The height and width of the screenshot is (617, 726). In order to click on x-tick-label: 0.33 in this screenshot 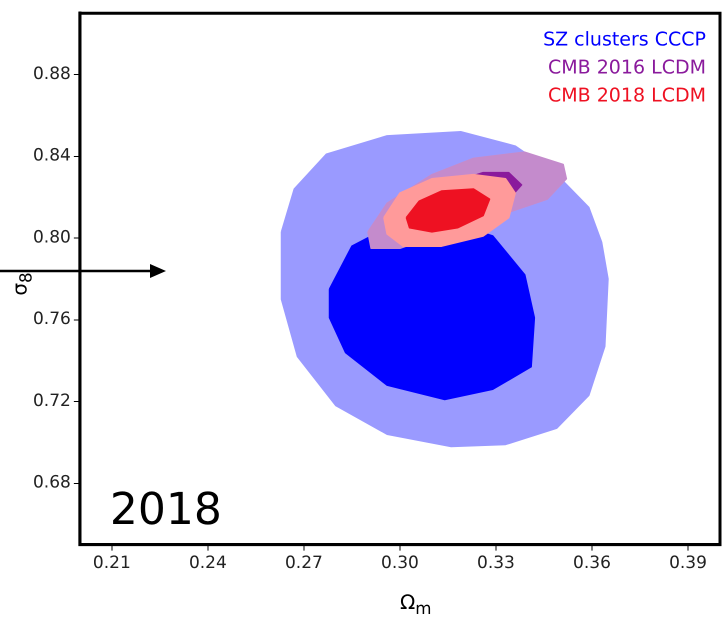, I will do `click(496, 563)`.